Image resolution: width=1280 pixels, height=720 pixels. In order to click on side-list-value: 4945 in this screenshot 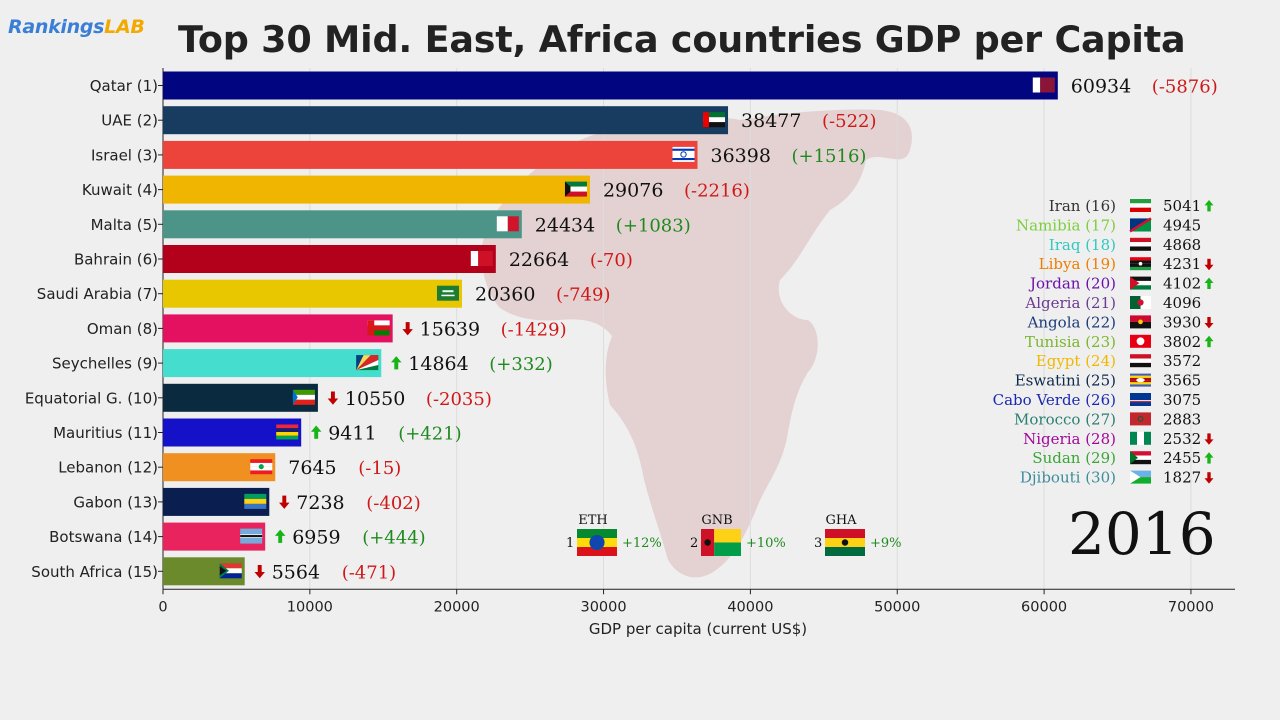, I will do `click(1182, 225)`.